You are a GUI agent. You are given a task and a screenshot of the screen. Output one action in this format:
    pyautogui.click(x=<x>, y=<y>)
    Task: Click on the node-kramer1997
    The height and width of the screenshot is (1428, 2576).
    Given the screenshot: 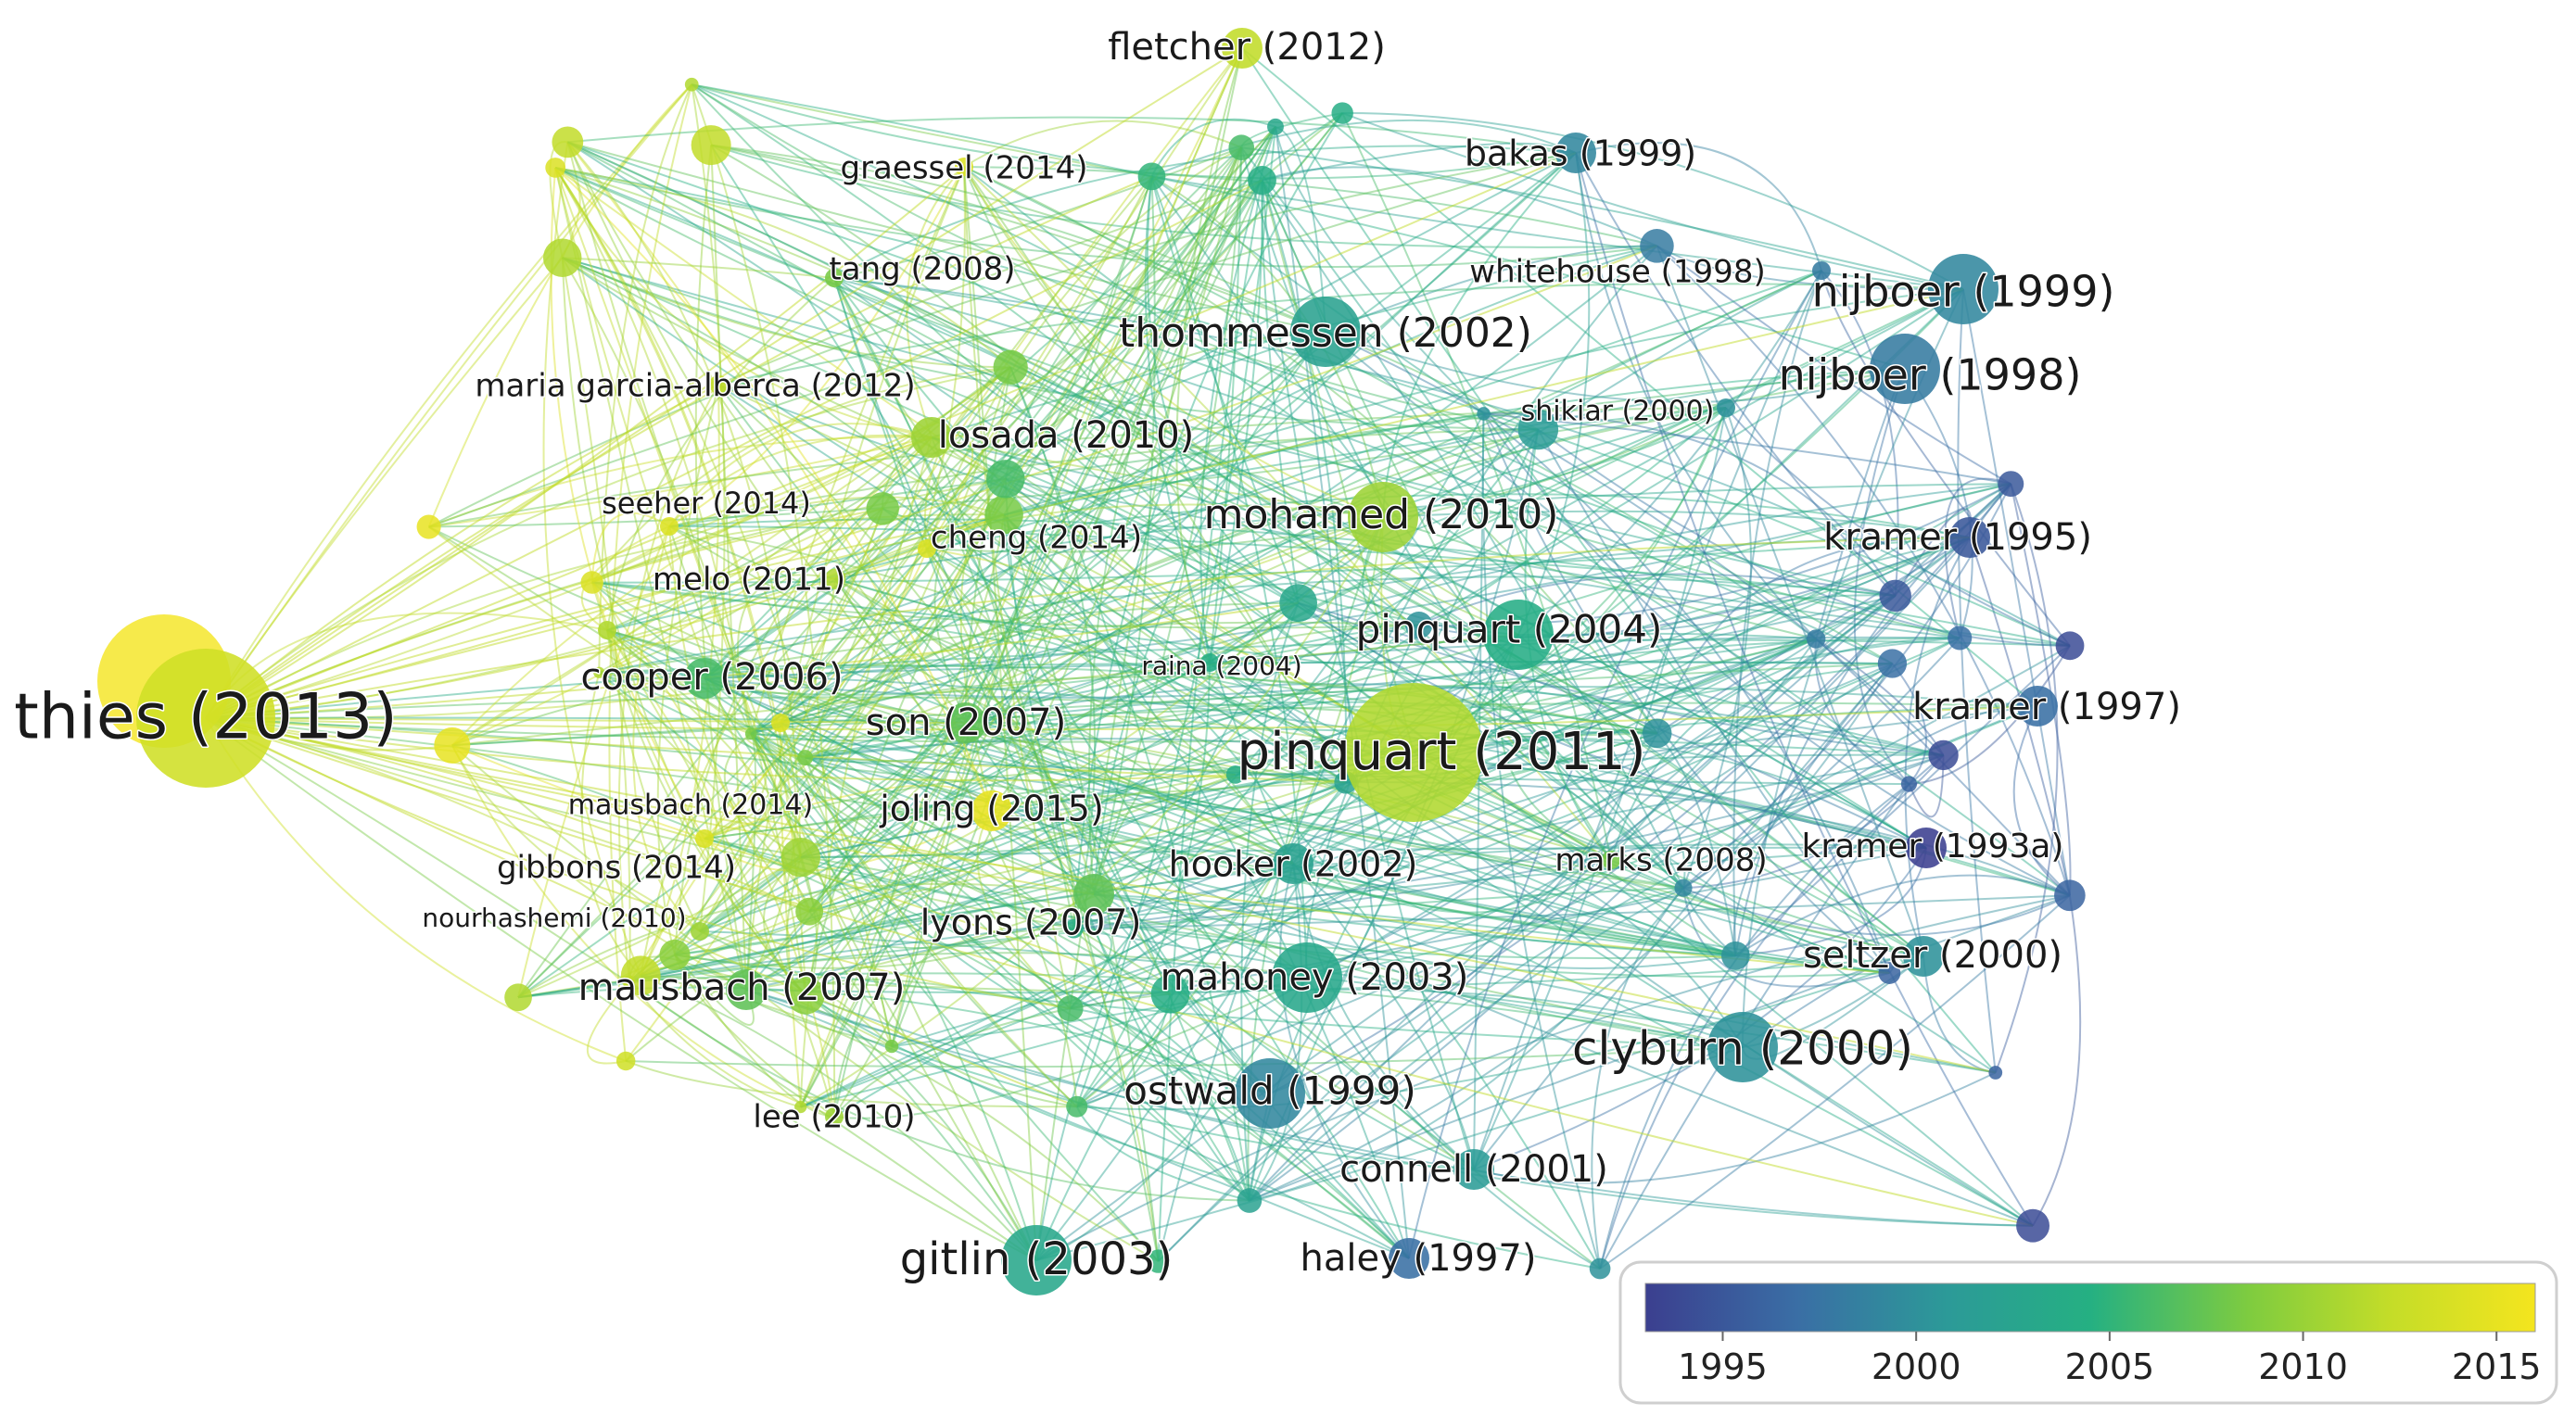 What is the action you would take?
    pyautogui.click(x=2037, y=706)
    